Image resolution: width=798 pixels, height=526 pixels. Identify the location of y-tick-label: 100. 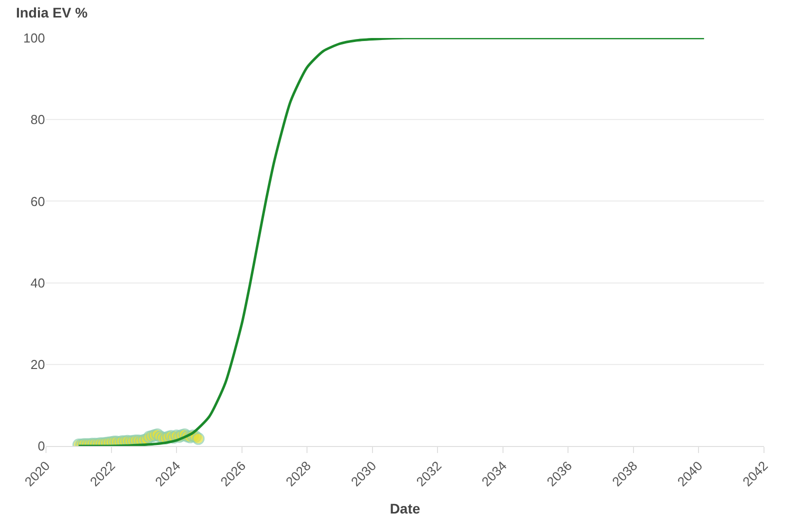
(34, 38).